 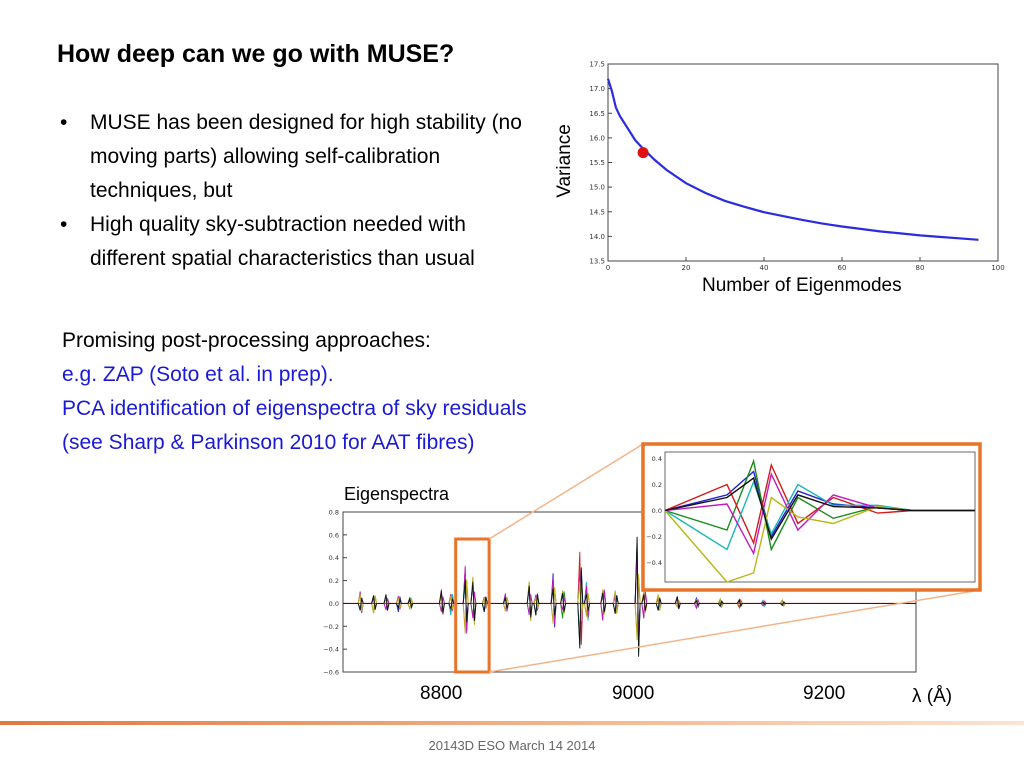 What do you see at coordinates (334, 558) in the screenshot?
I see `eigenspectra-ytick-label: 0.4` at bounding box center [334, 558].